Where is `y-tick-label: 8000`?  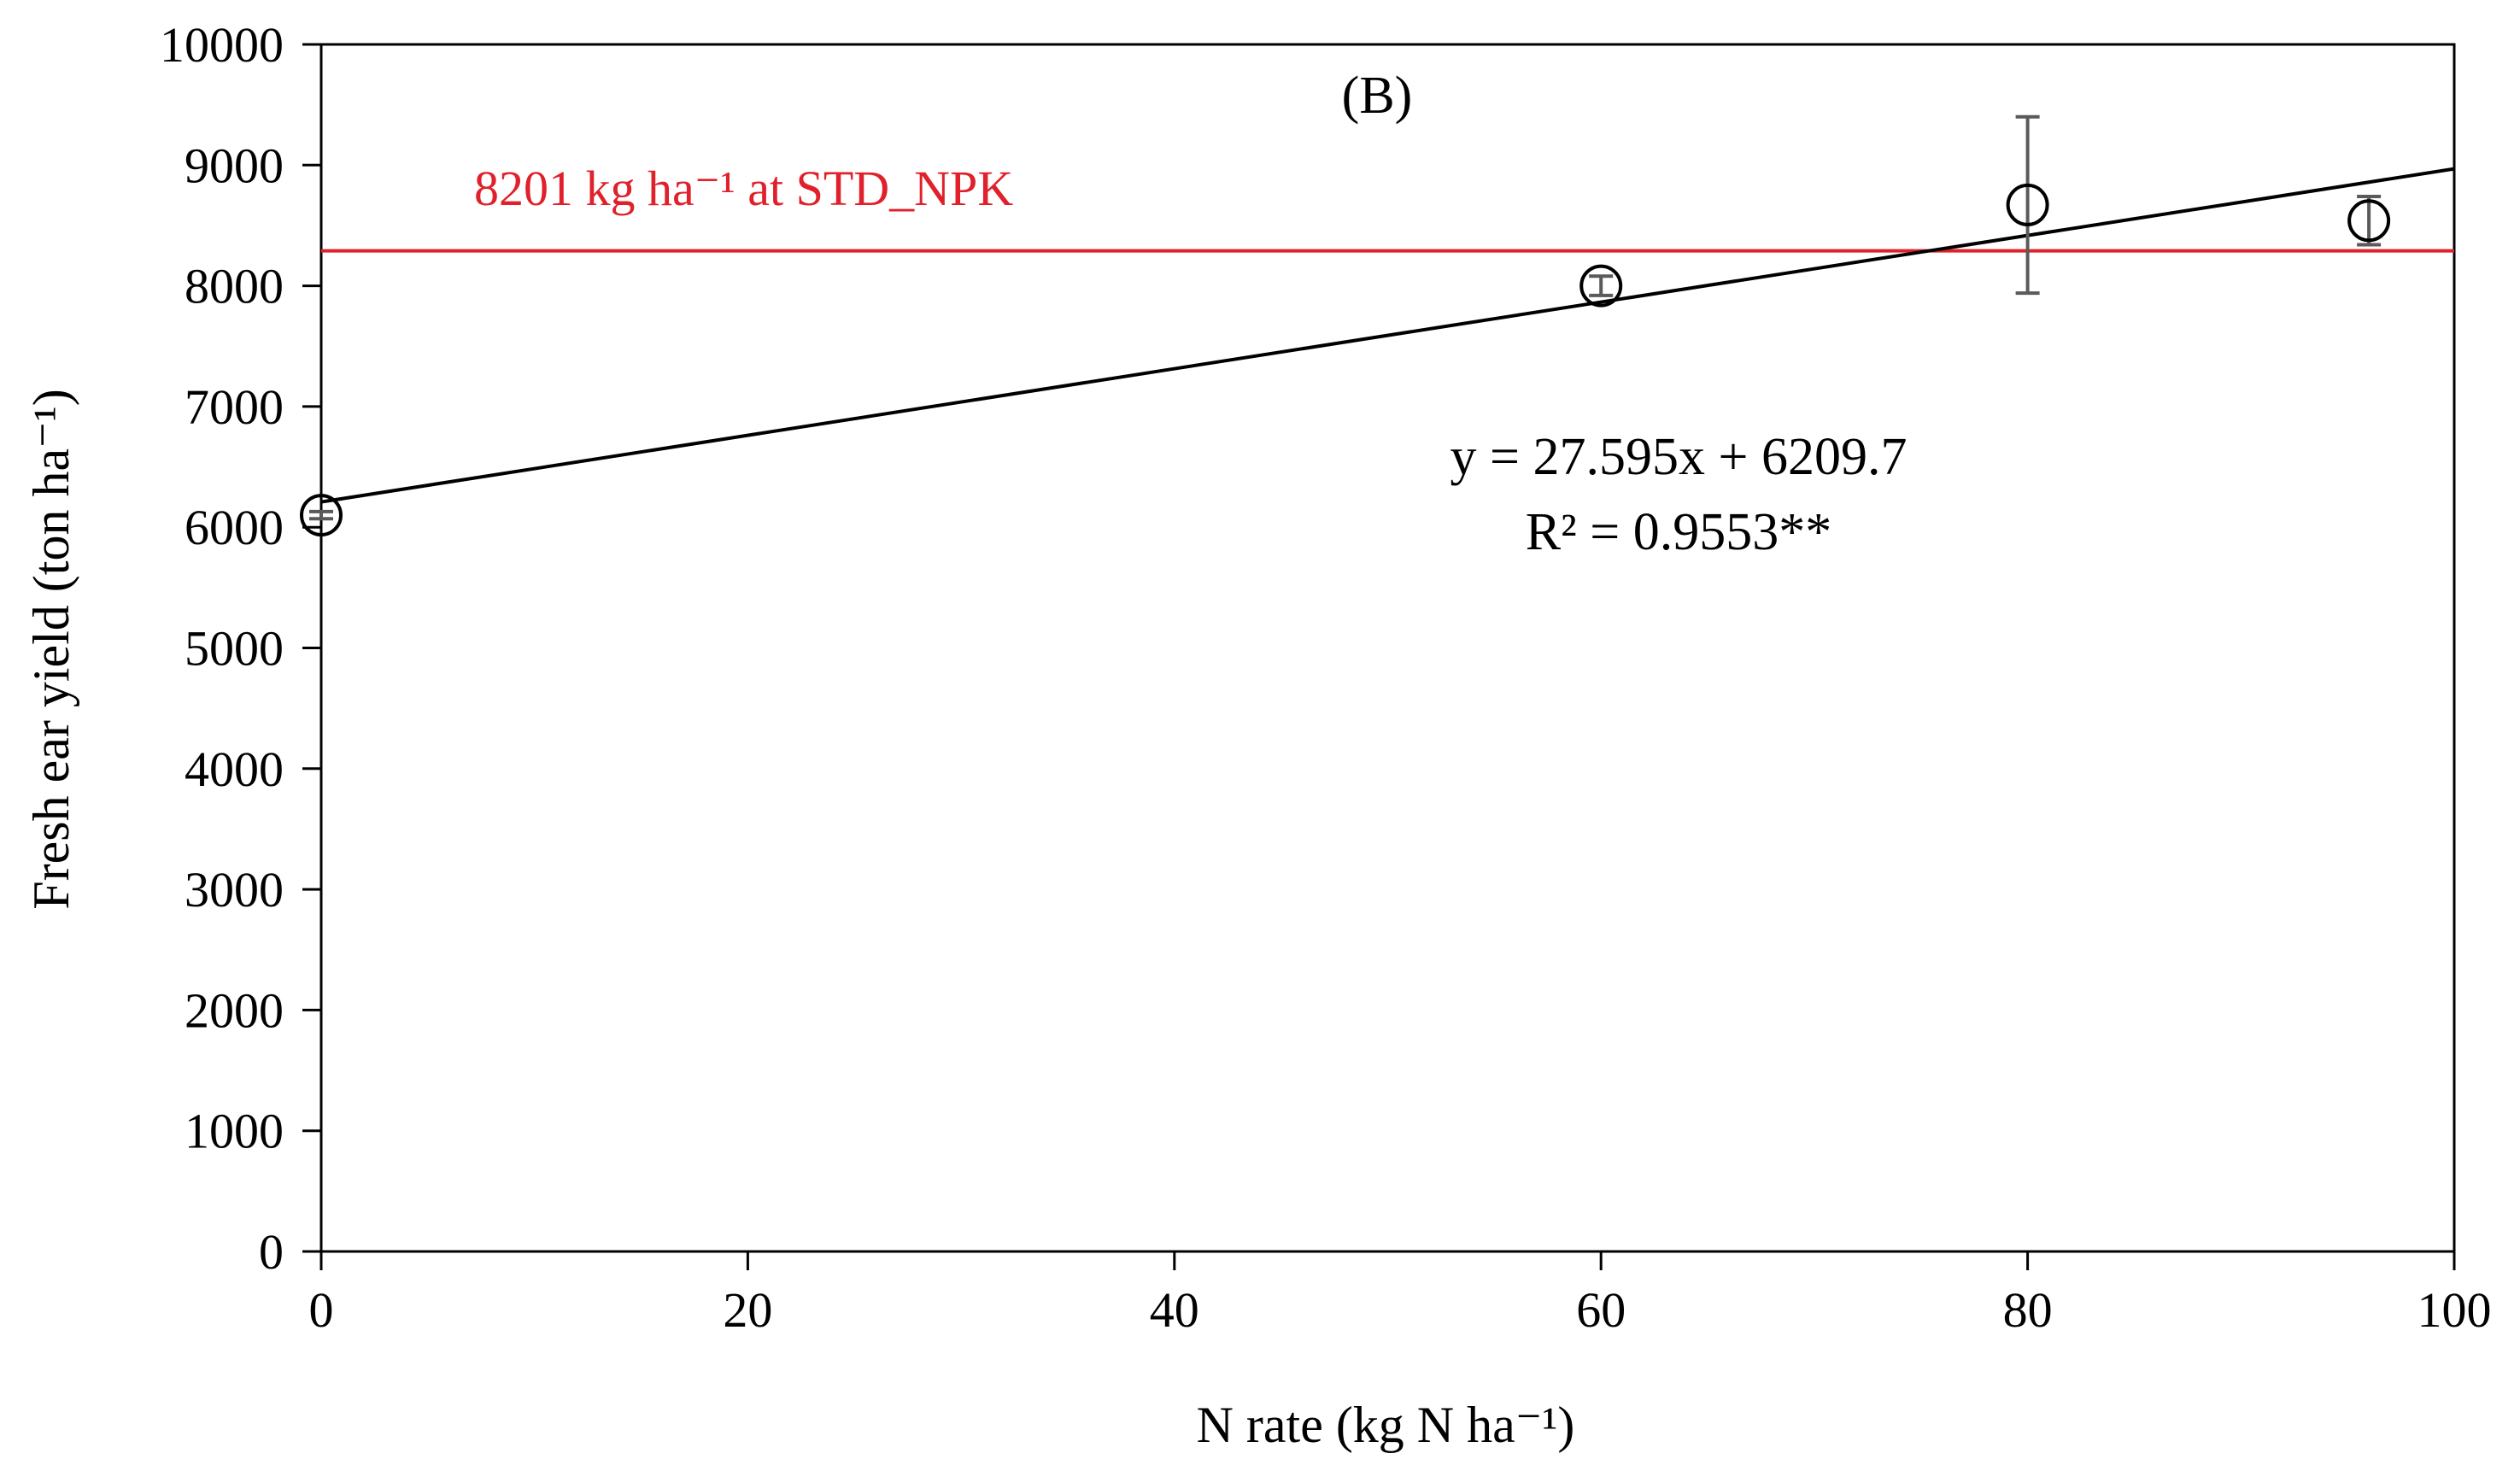 y-tick-label: 8000 is located at coordinates (234, 286).